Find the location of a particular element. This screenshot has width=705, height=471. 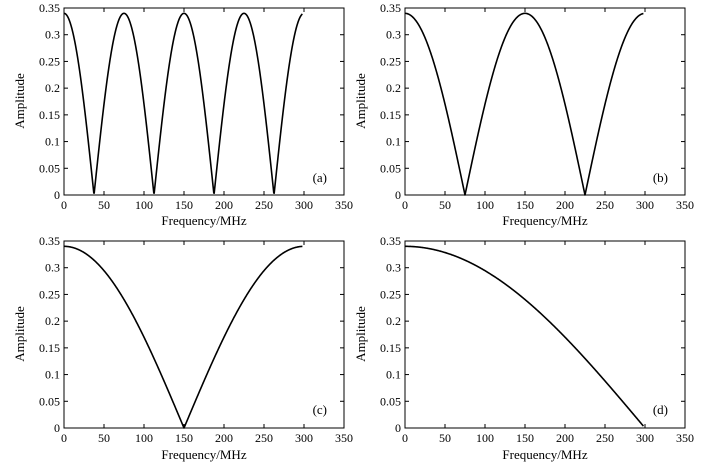

panel-label: (a) is located at coordinates (320, 177).